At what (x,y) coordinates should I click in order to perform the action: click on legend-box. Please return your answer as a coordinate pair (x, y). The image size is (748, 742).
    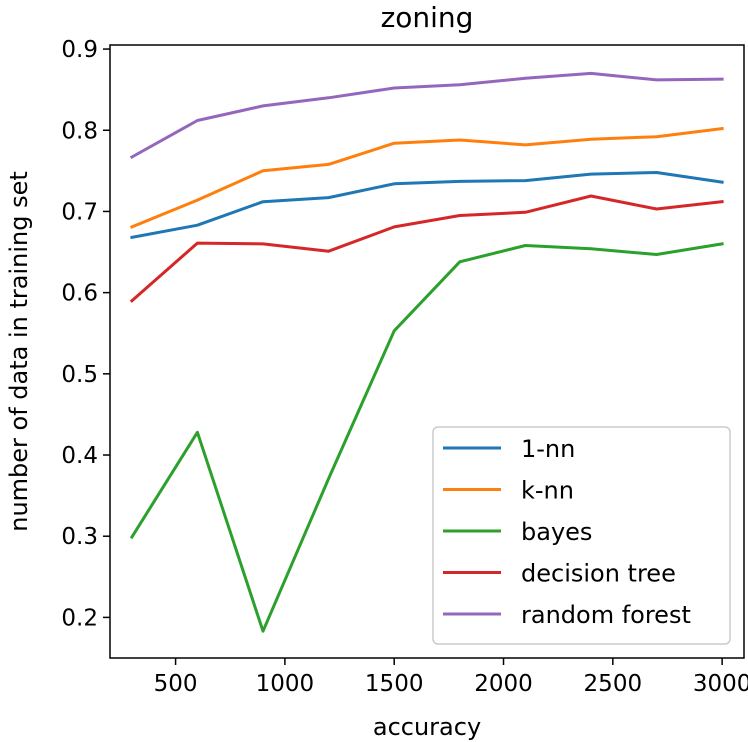
    Looking at the image, I should click on (581, 535).